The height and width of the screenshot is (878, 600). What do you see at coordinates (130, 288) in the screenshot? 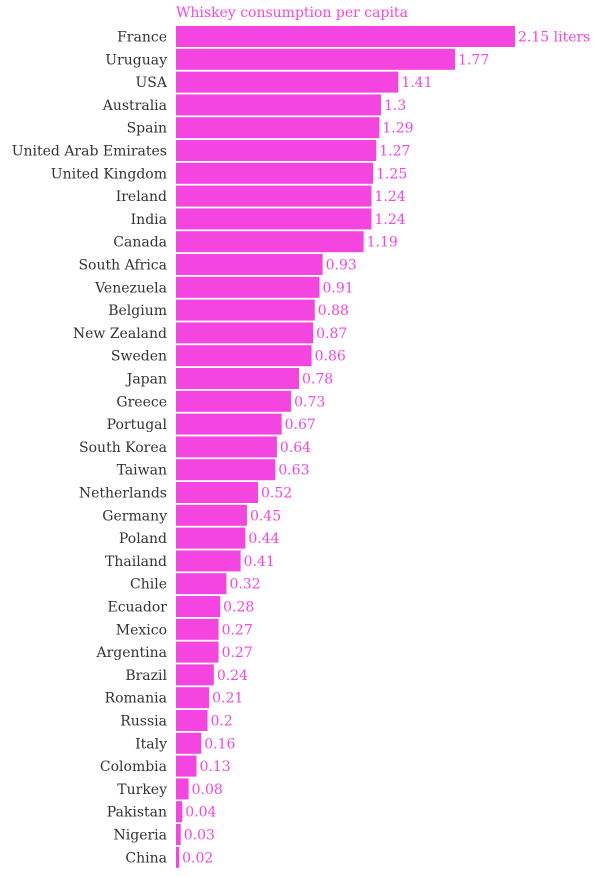
I see `category-label: Venezuela` at bounding box center [130, 288].